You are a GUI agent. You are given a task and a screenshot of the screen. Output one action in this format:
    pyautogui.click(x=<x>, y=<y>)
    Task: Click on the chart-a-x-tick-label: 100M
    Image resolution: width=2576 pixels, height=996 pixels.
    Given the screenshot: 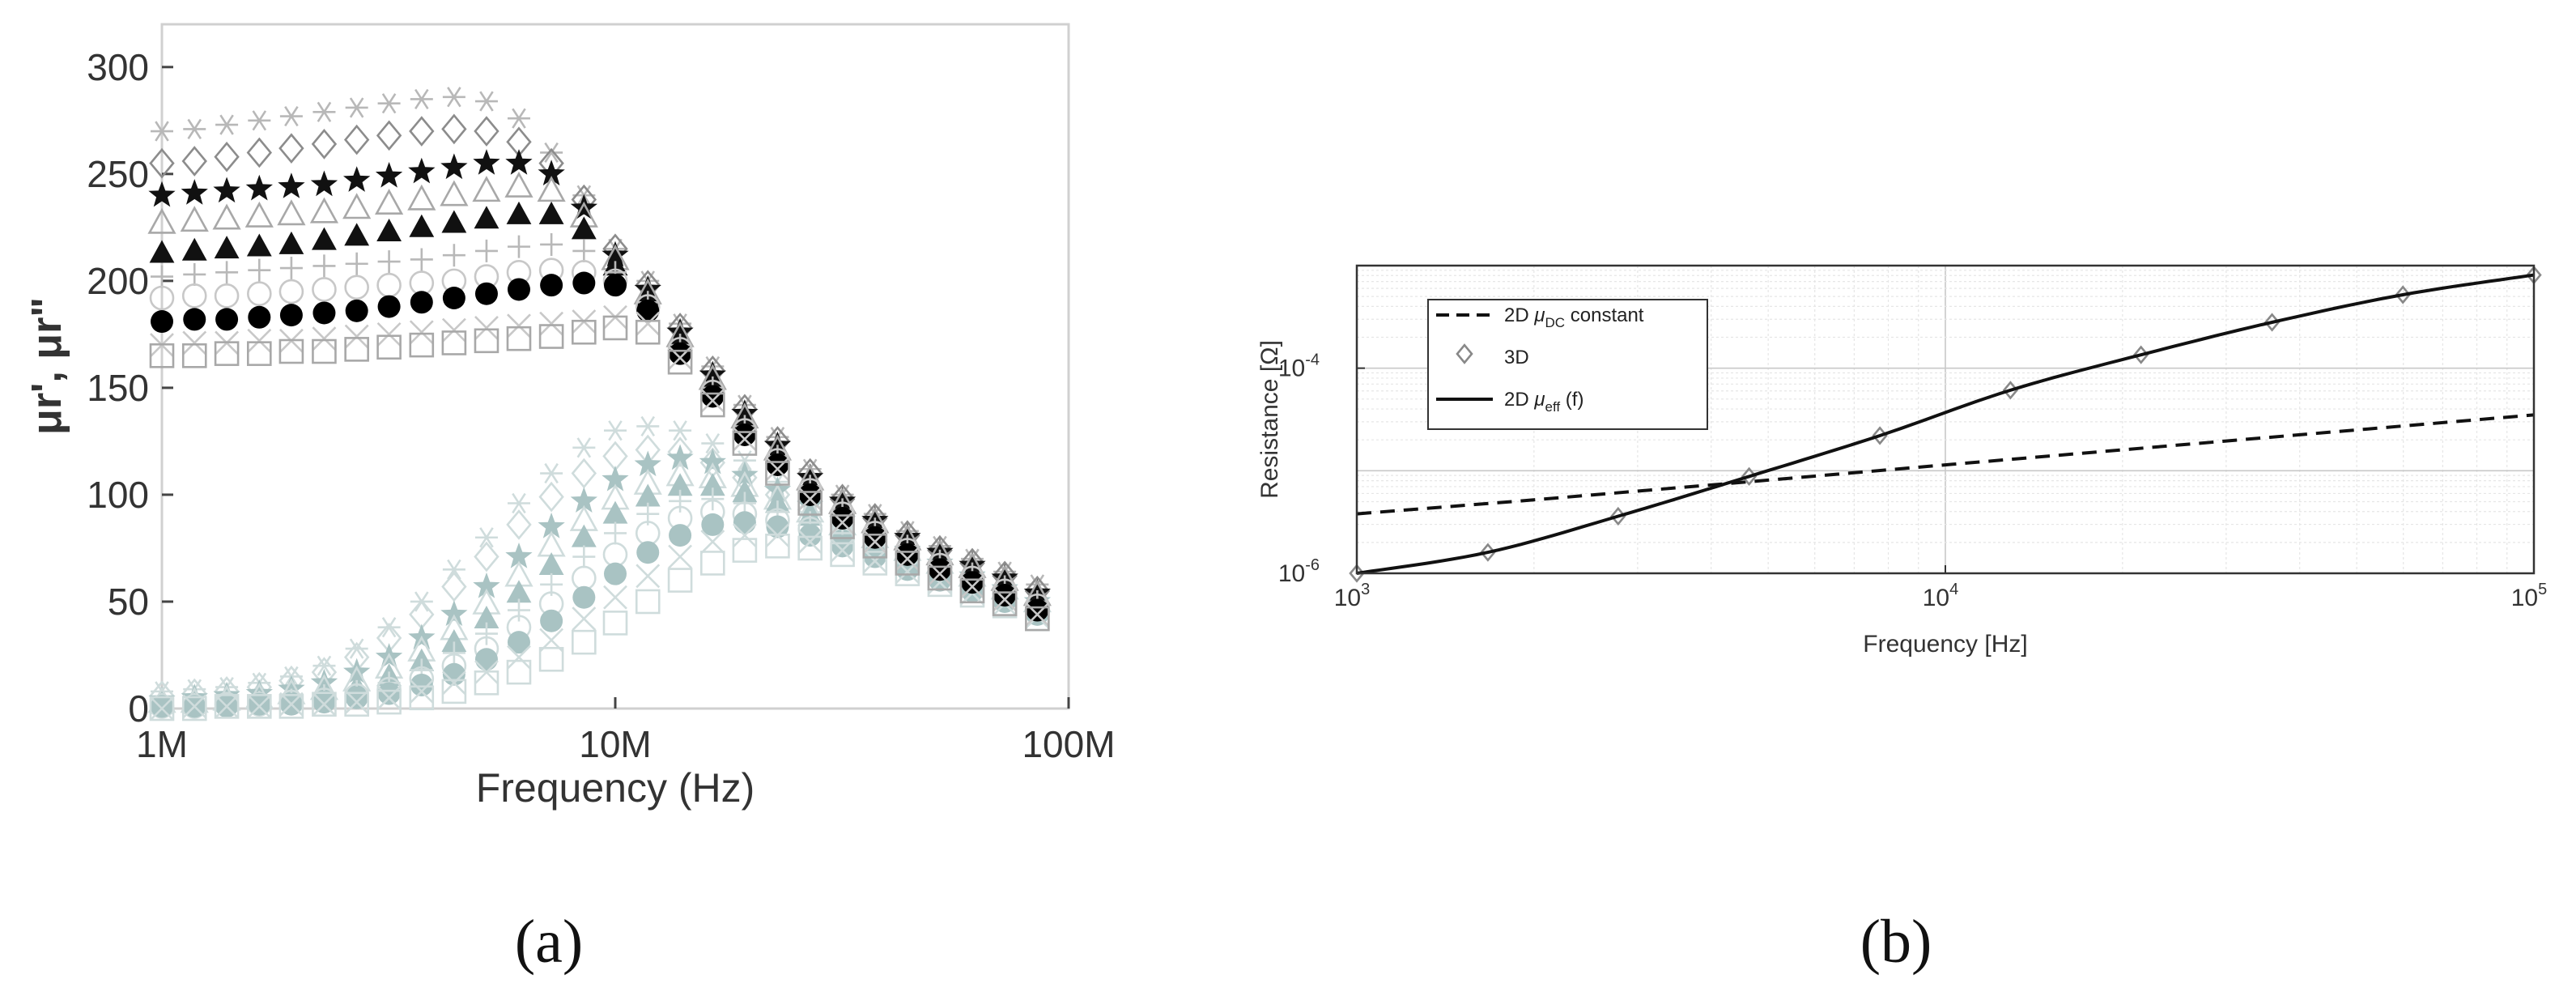 What is the action you would take?
    pyautogui.click(x=1068, y=744)
    